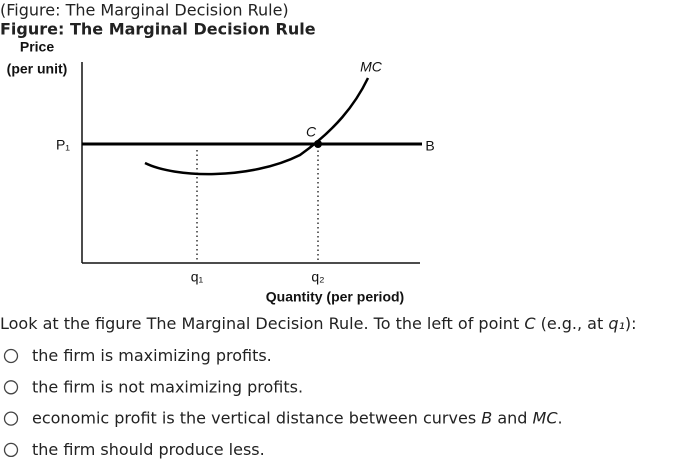 The height and width of the screenshot is (473, 697). Describe the element at coordinates (530, 323) in the screenshot. I see `question-text: C` at that location.